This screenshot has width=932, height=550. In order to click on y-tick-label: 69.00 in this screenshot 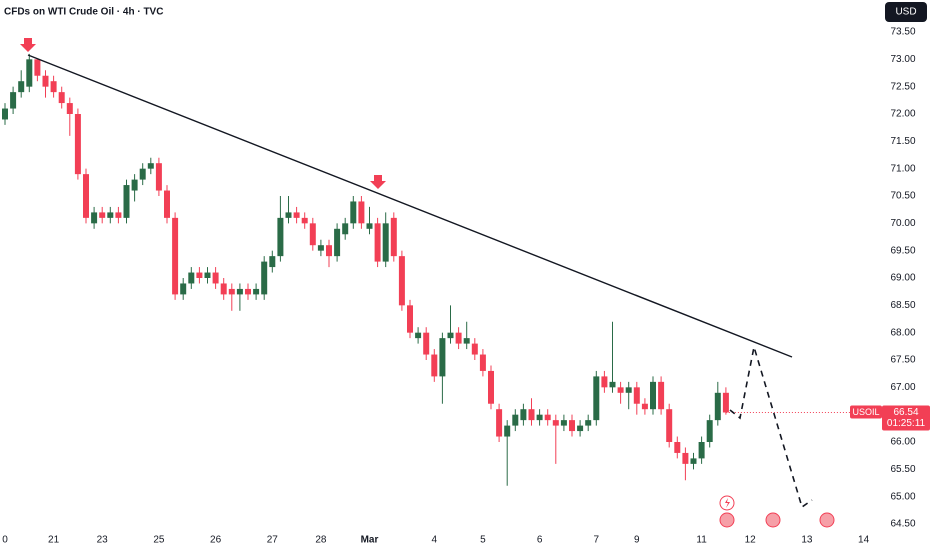, I will do `click(902, 278)`.